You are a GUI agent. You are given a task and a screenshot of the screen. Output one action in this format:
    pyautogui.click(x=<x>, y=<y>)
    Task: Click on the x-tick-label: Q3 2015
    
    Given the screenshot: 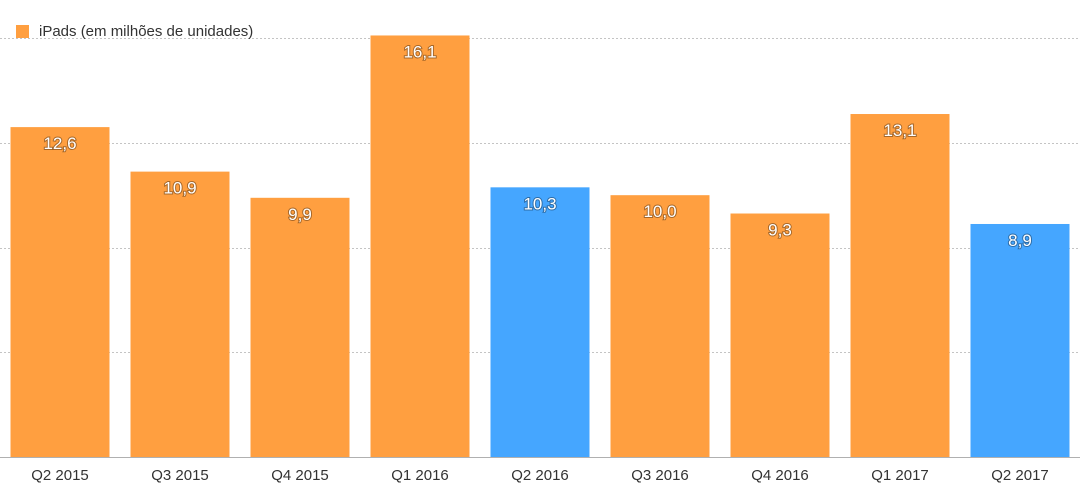 What is the action you would take?
    pyautogui.click(x=180, y=475)
    